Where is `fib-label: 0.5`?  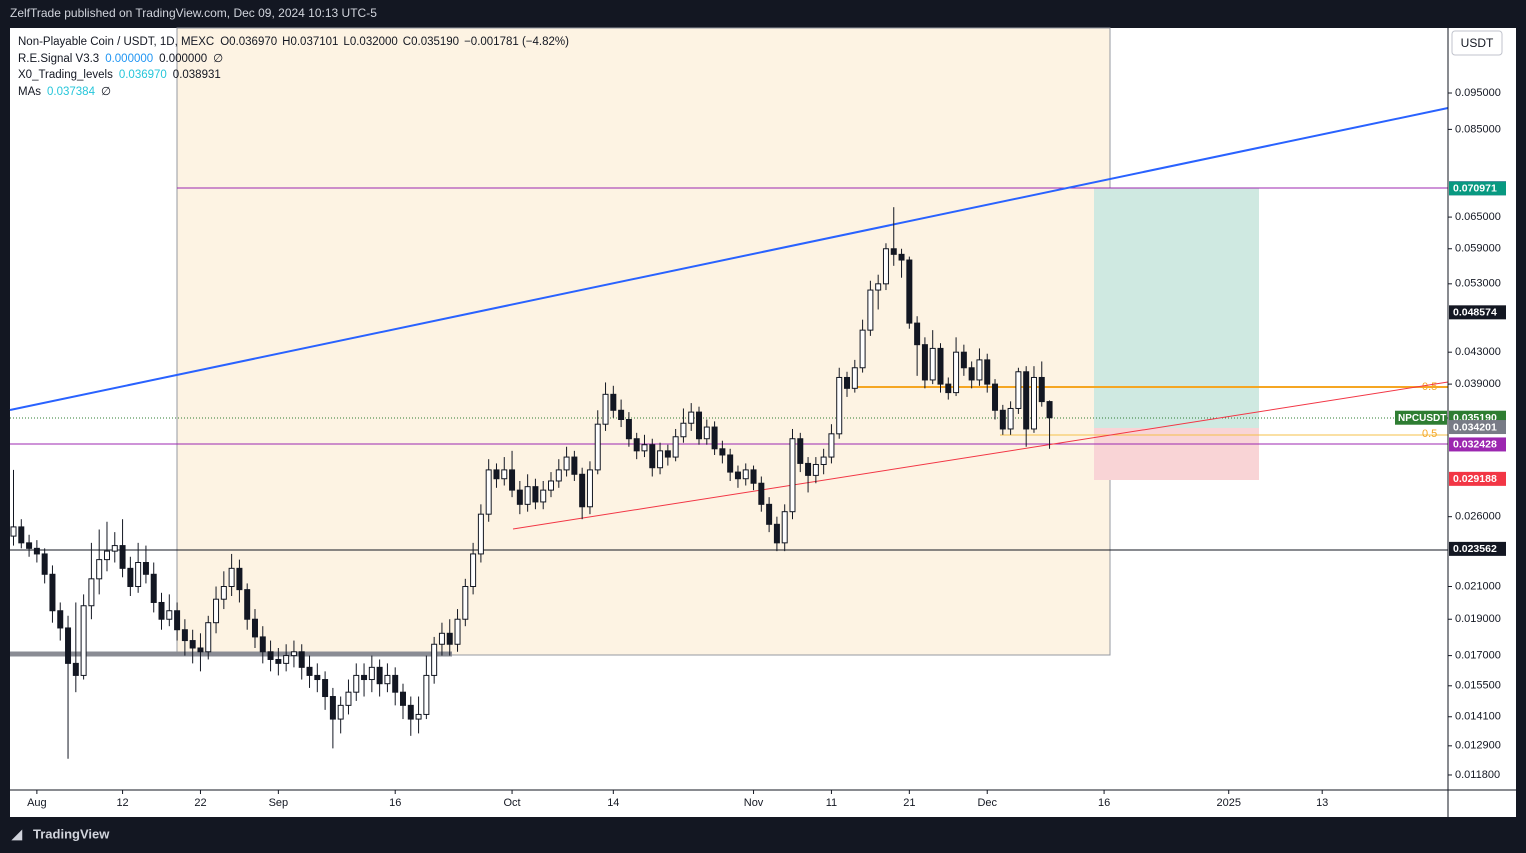 fib-label: 0.5 is located at coordinates (1429, 387).